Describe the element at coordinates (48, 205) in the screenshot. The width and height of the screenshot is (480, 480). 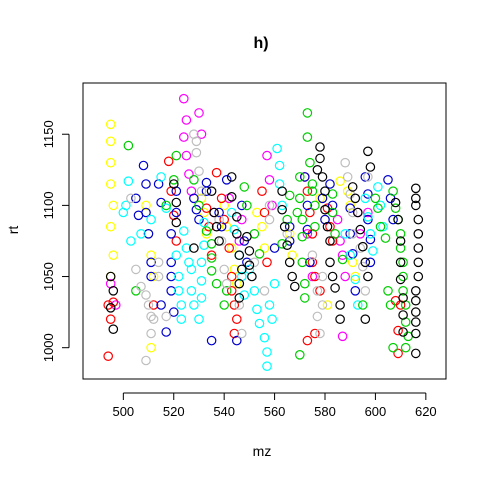
I see `y-tick-label: 1100` at that location.